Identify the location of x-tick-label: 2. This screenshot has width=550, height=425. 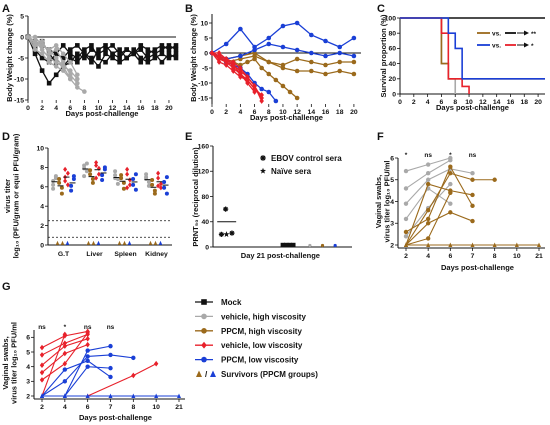
(414, 102).